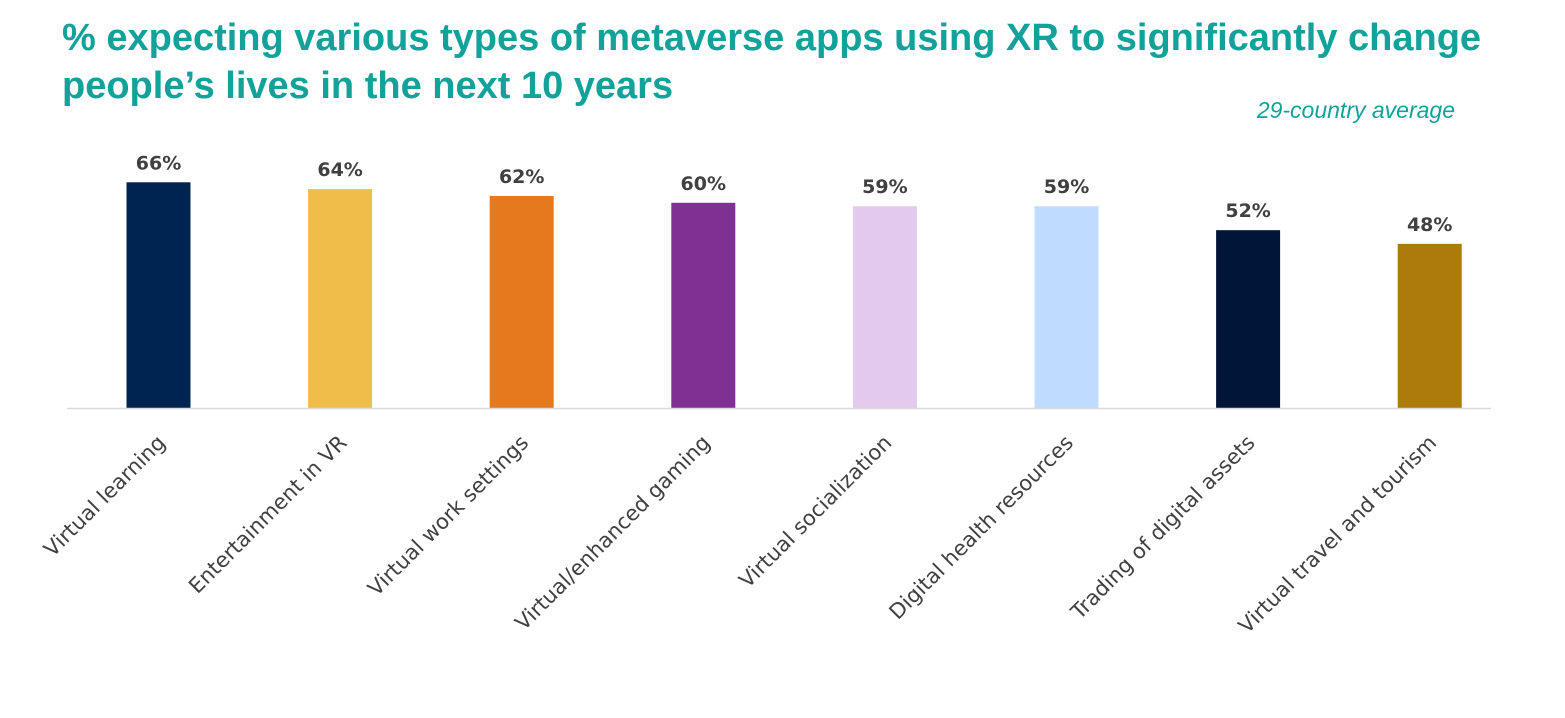 This screenshot has width=1565, height=718. What do you see at coordinates (104, 496) in the screenshot?
I see `category-label-0: Virtual learning` at bounding box center [104, 496].